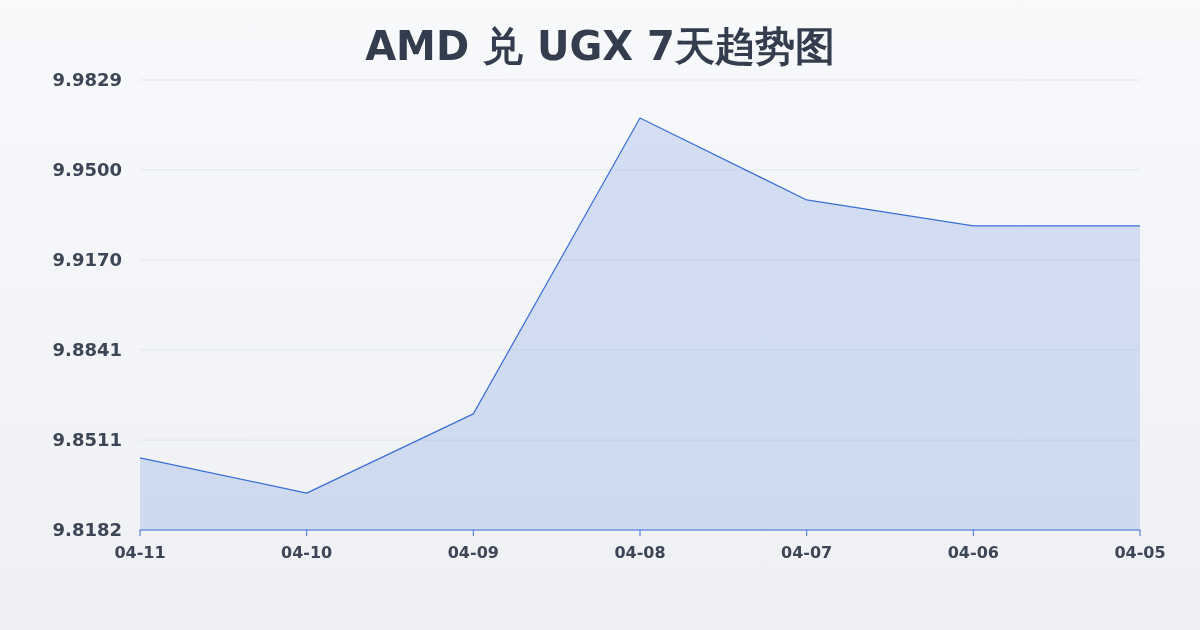 This screenshot has height=630, width=1200. Describe the element at coordinates (140, 552) in the screenshot. I see `x-tick-label: 04-11` at that location.